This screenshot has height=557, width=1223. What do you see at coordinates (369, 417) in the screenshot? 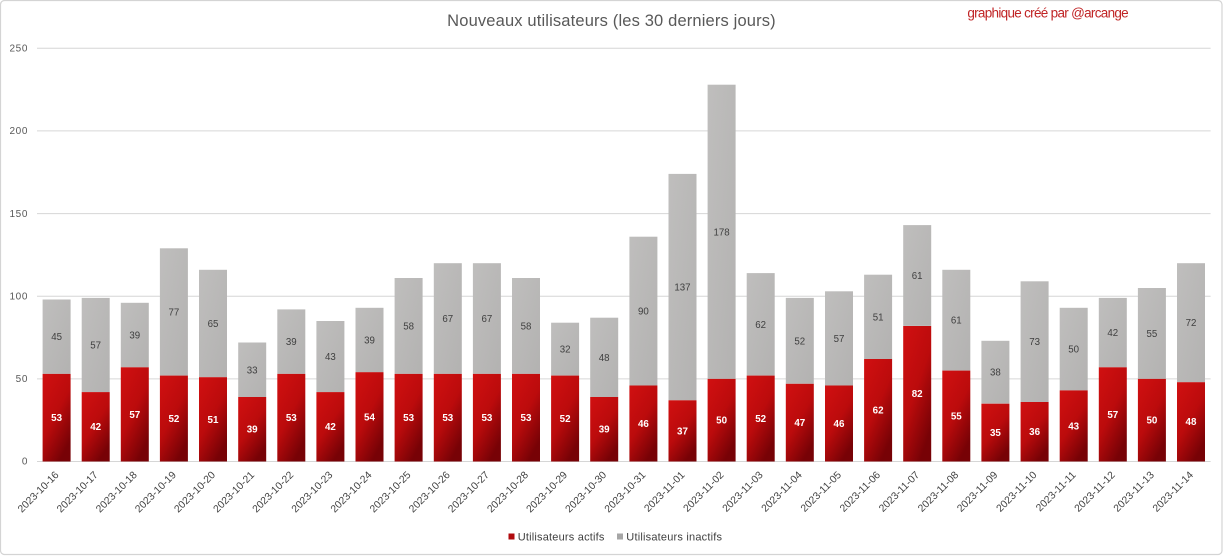
I see `svg-text: 54` at bounding box center [369, 417].